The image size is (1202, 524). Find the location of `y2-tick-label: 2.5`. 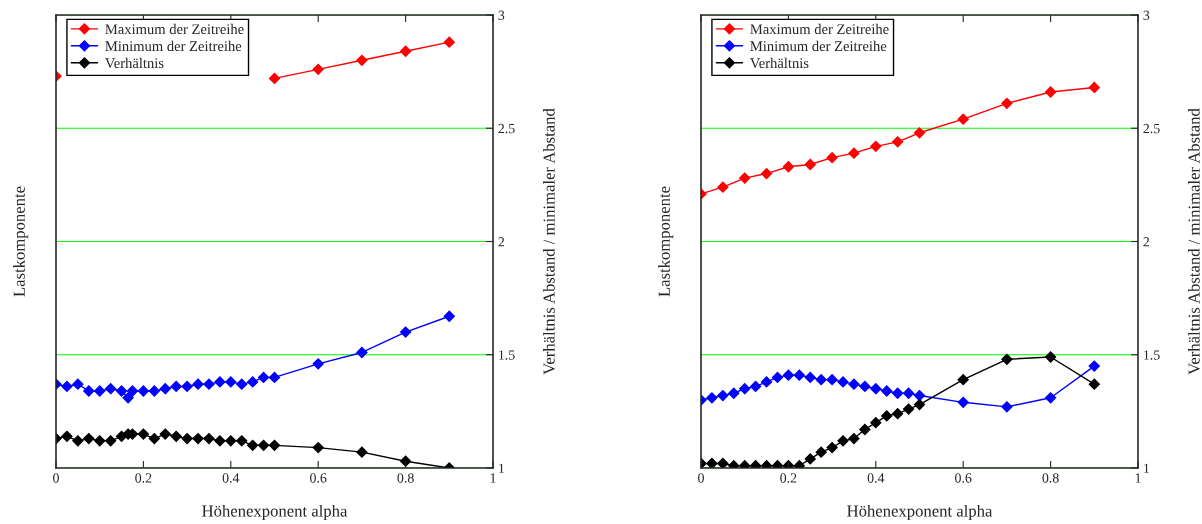

y2-tick-label: 2.5 is located at coordinates (506, 128).